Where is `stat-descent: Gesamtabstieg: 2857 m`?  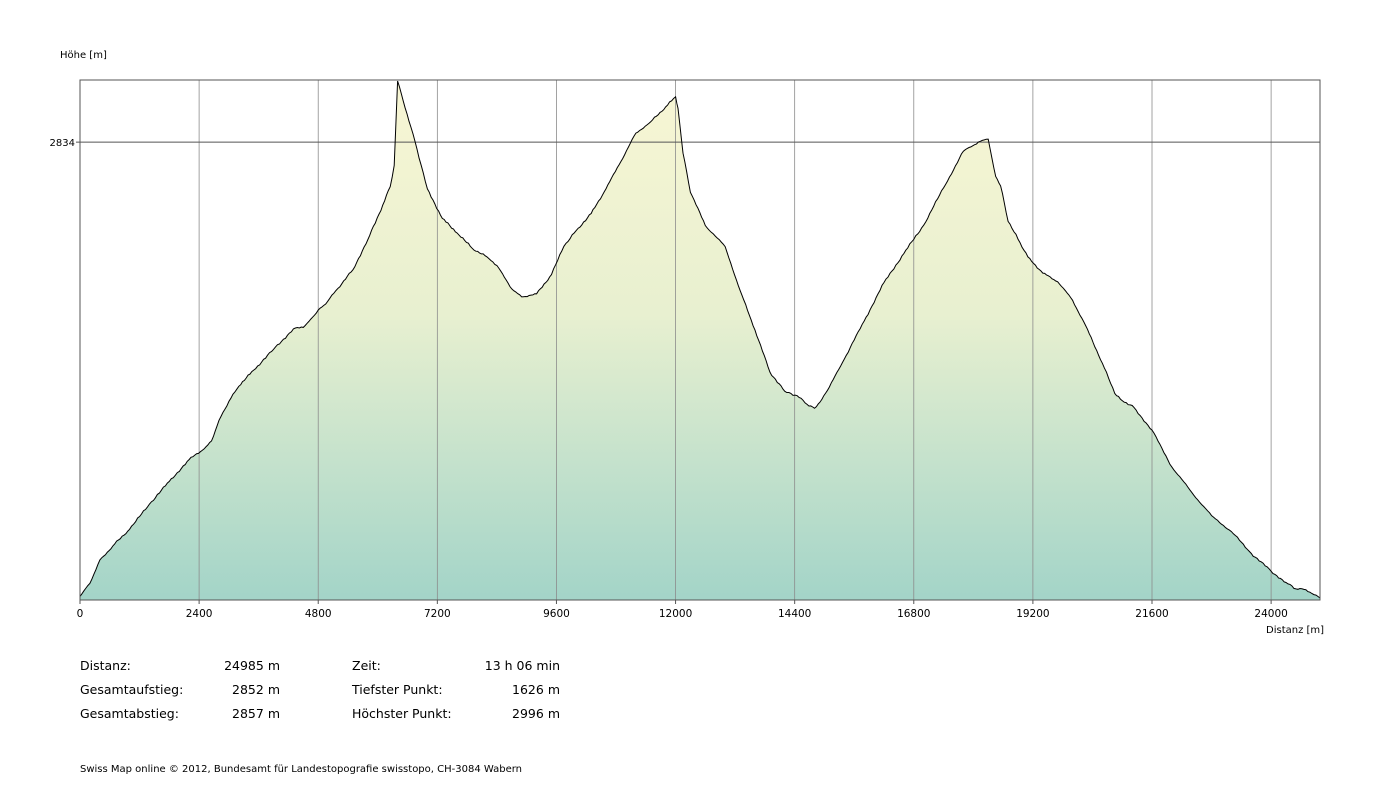 stat-descent: Gesamtabstieg: 2857 m is located at coordinates (180, 718).